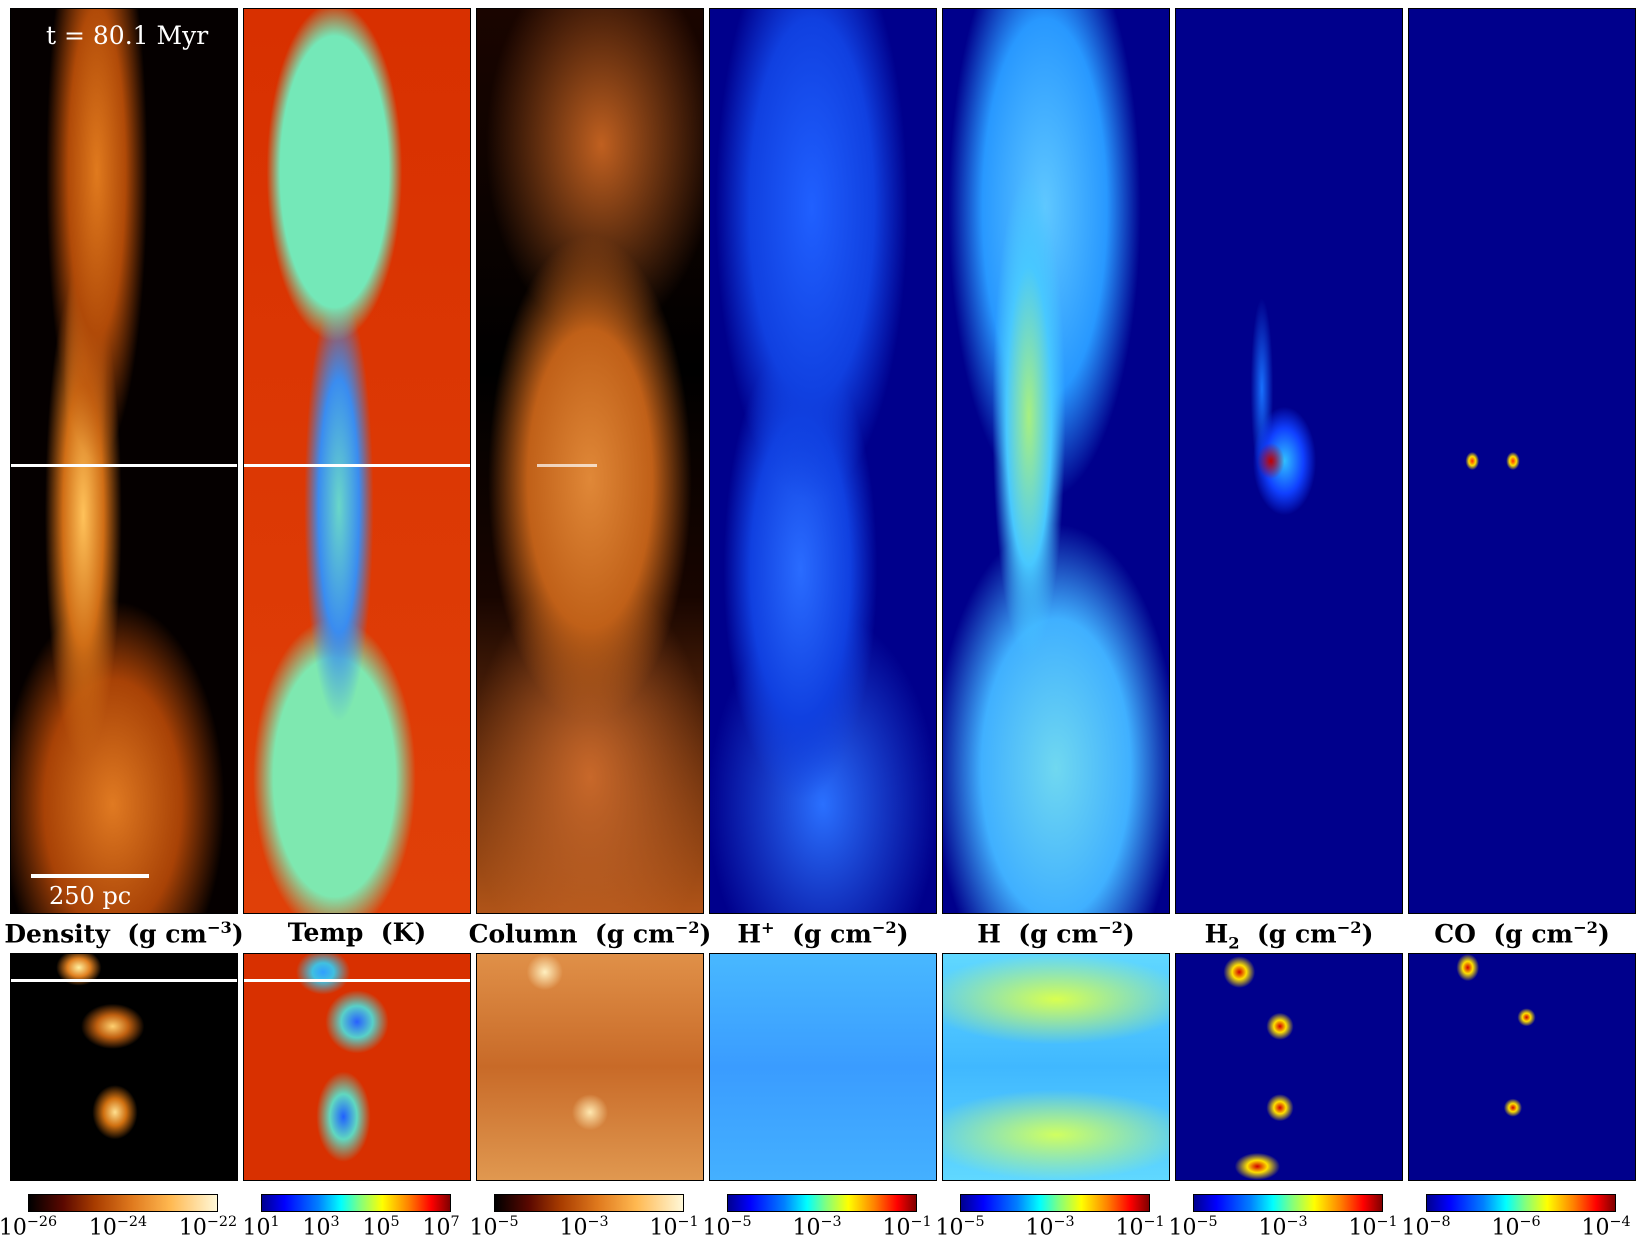 The height and width of the screenshot is (1248, 1641). I want to click on co-edge-on-projection, so click(1522, 461).